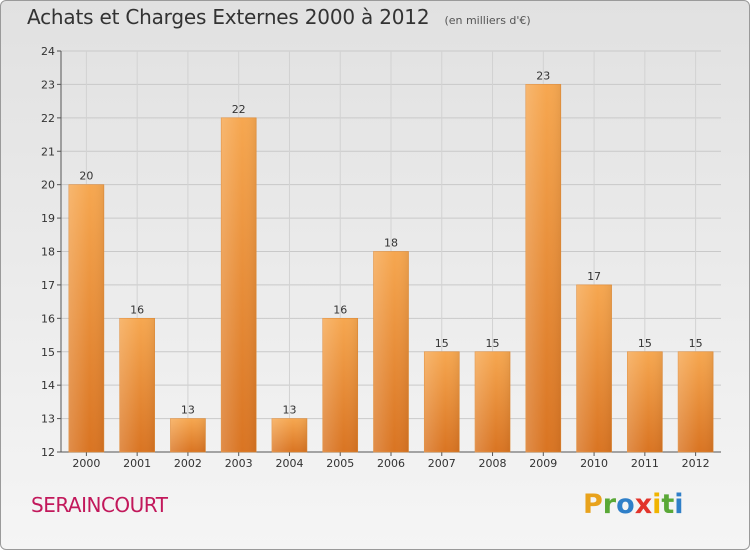  Describe the element at coordinates (696, 463) in the screenshot. I see `x-tick-label: 2012` at that location.